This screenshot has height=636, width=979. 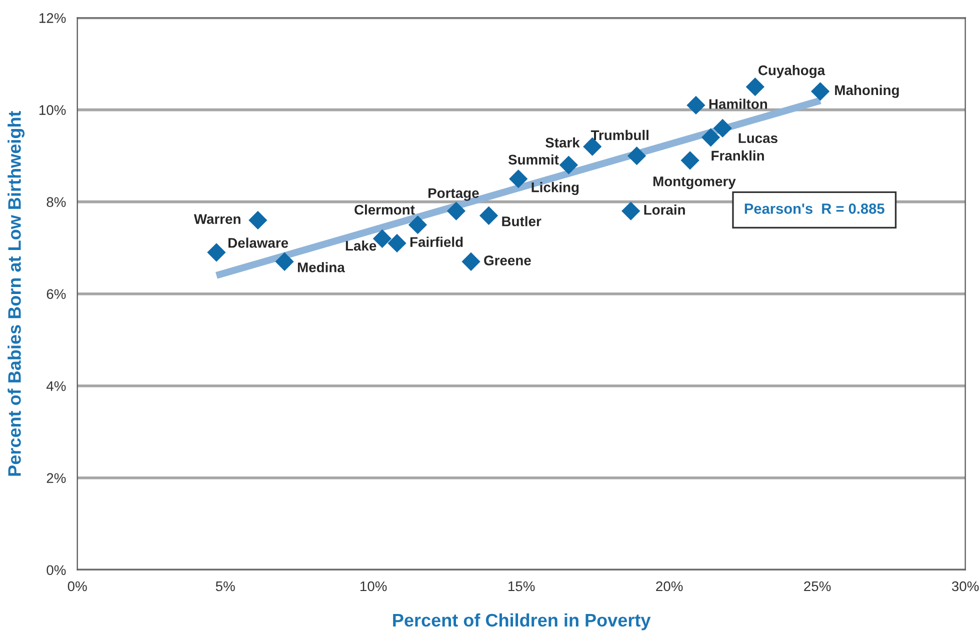 What do you see at coordinates (436, 241) in the screenshot?
I see `annotation: Fairfield` at bounding box center [436, 241].